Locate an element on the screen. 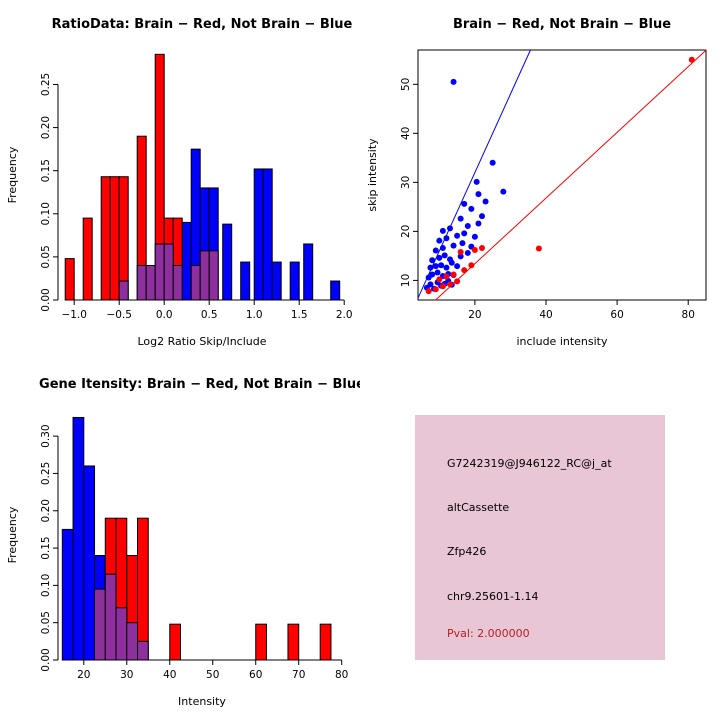  fit-line-red is located at coordinates (571, 175).